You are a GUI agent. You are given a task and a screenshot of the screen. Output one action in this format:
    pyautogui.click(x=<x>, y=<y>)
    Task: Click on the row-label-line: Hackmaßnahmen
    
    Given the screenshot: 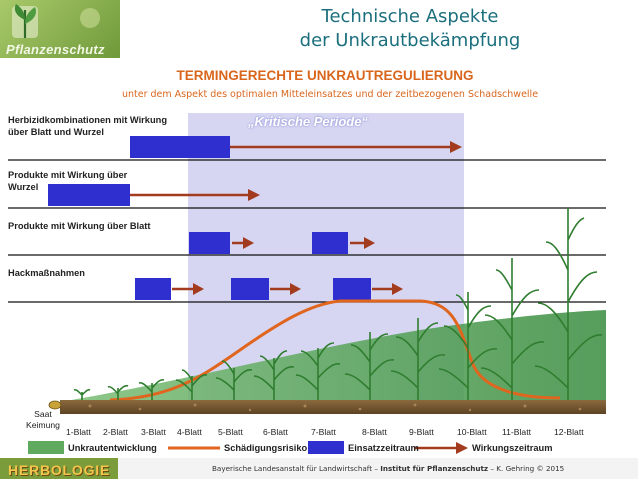 What is the action you would take?
    pyautogui.click(x=46, y=273)
    